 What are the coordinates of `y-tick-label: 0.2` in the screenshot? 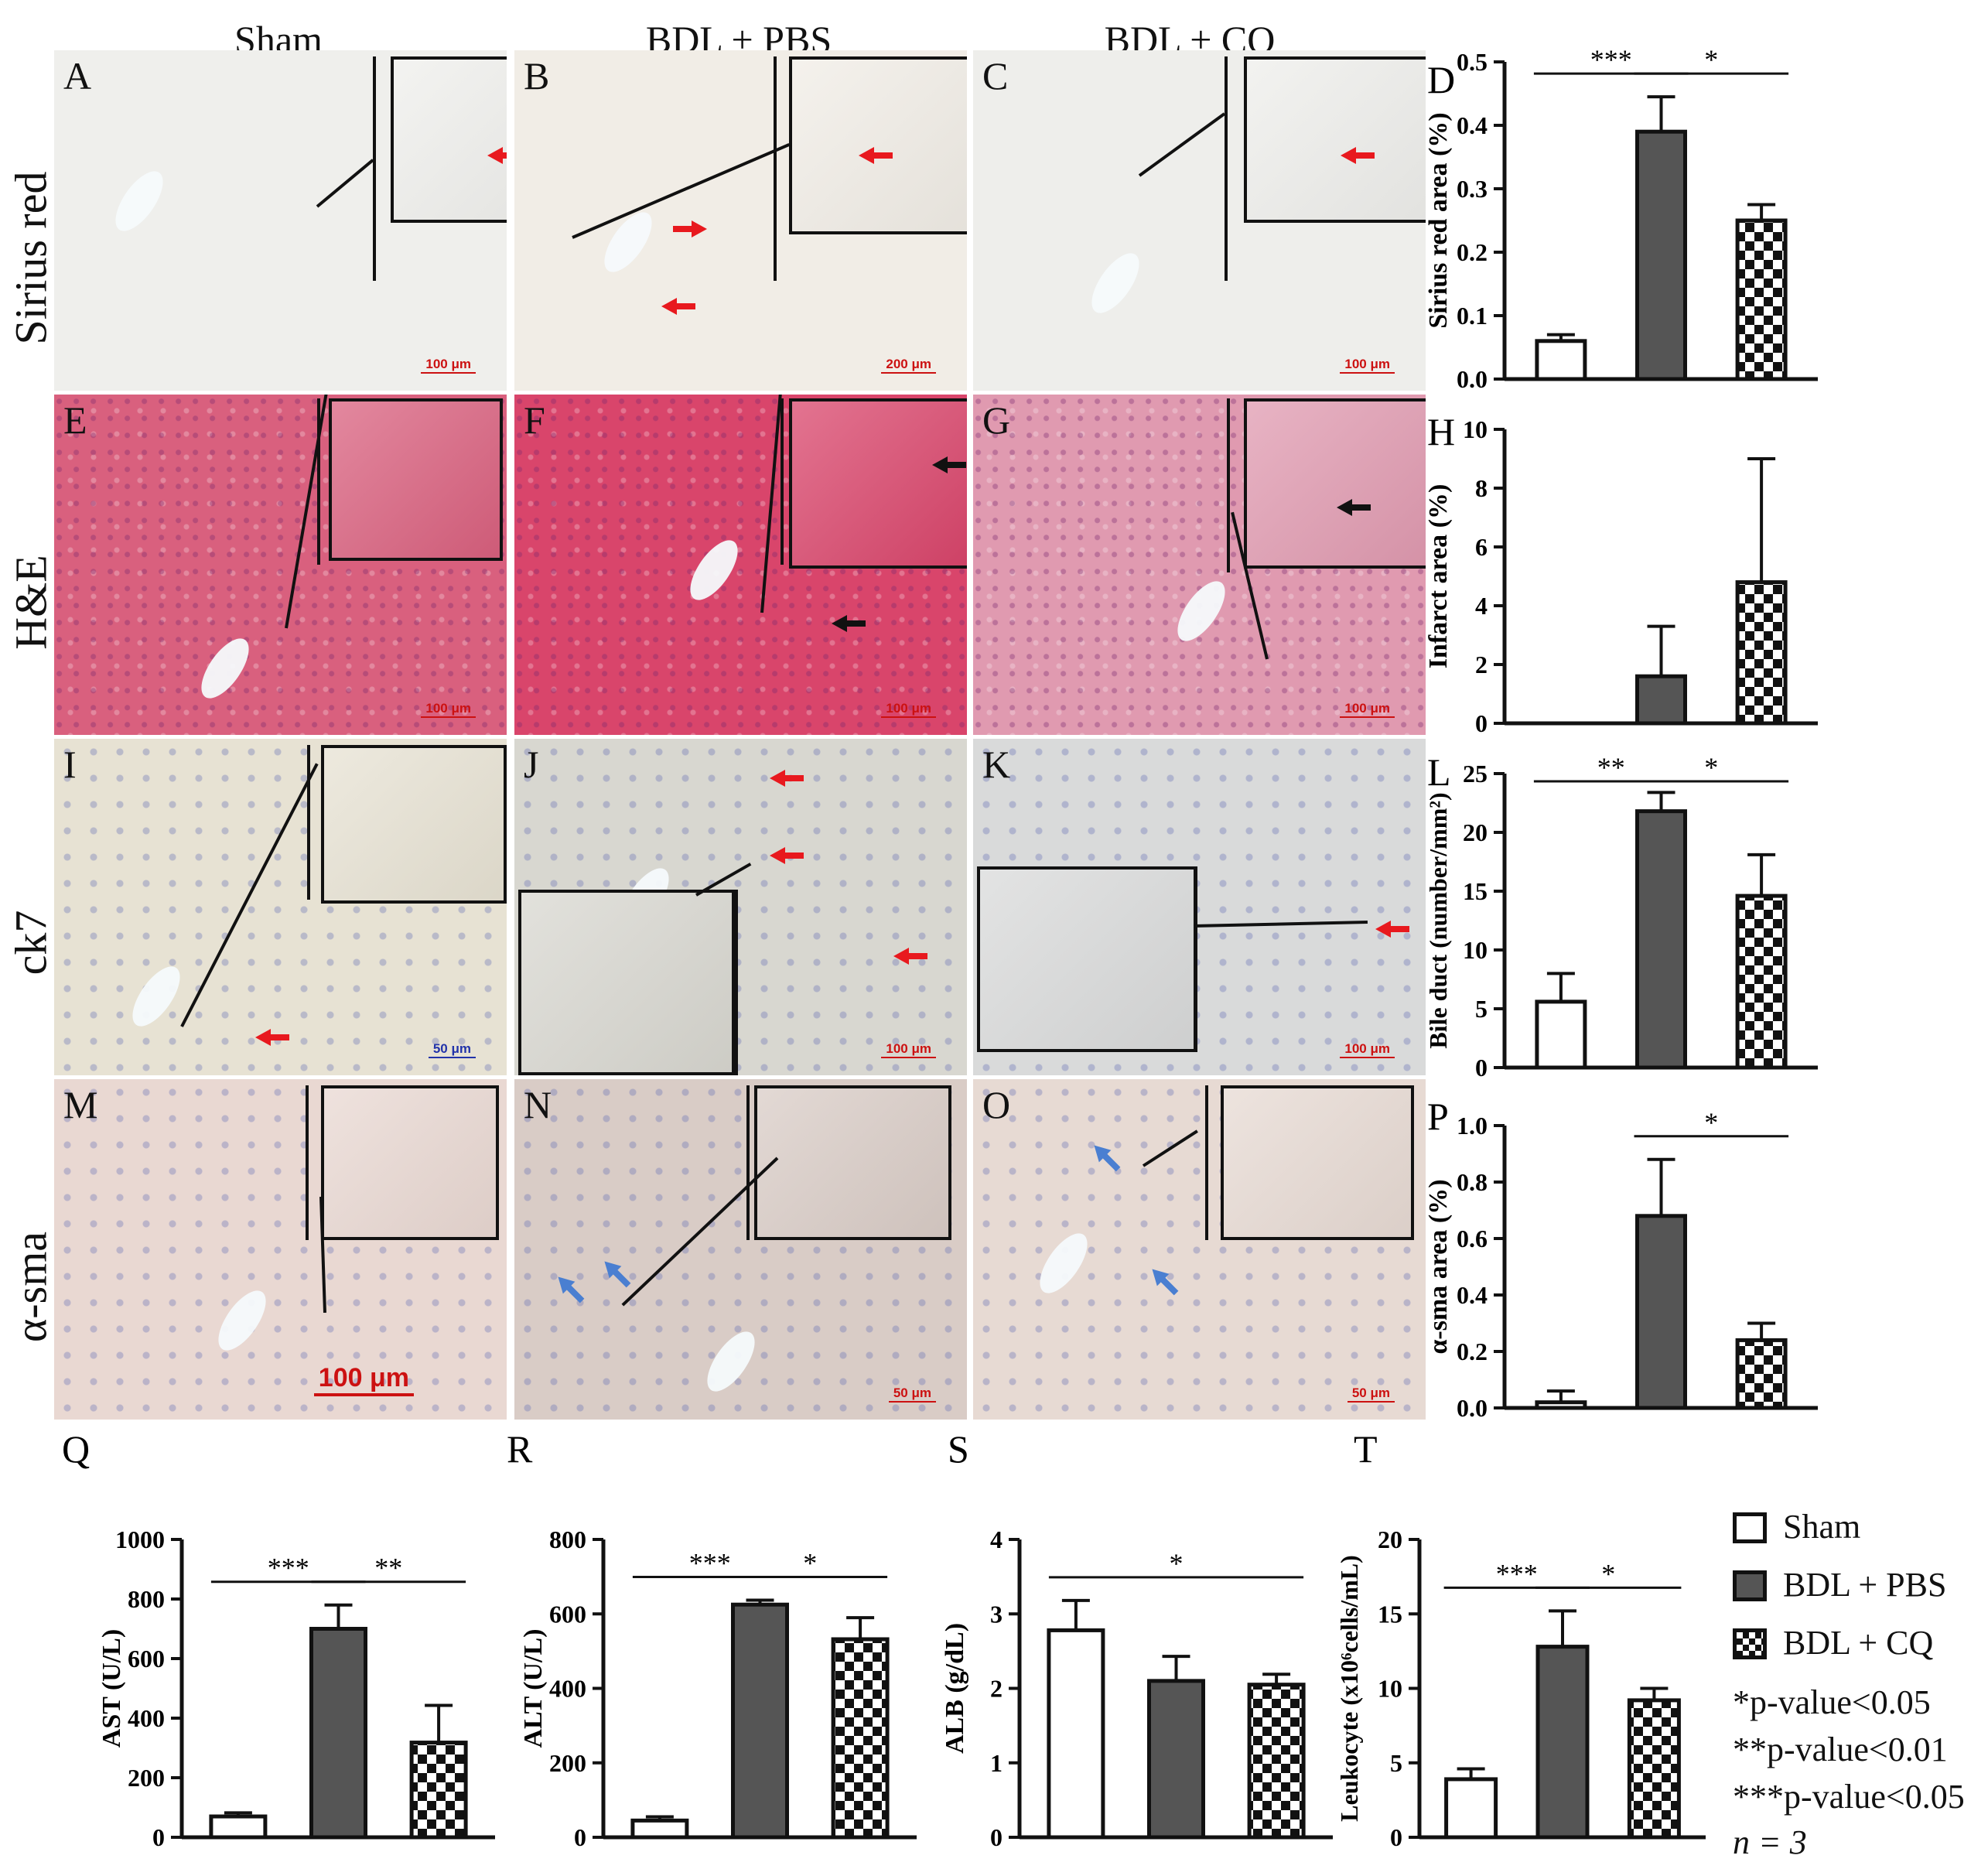 It's located at (1473, 1352).